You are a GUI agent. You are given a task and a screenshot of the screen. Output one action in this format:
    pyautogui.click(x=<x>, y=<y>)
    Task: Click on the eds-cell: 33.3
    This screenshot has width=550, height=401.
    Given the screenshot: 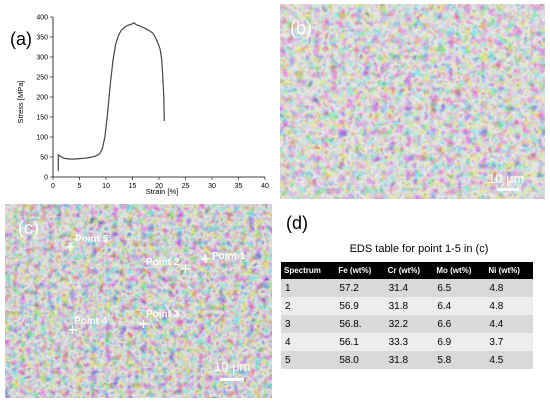 What is the action you would take?
    pyautogui.click(x=409, y=342)
    